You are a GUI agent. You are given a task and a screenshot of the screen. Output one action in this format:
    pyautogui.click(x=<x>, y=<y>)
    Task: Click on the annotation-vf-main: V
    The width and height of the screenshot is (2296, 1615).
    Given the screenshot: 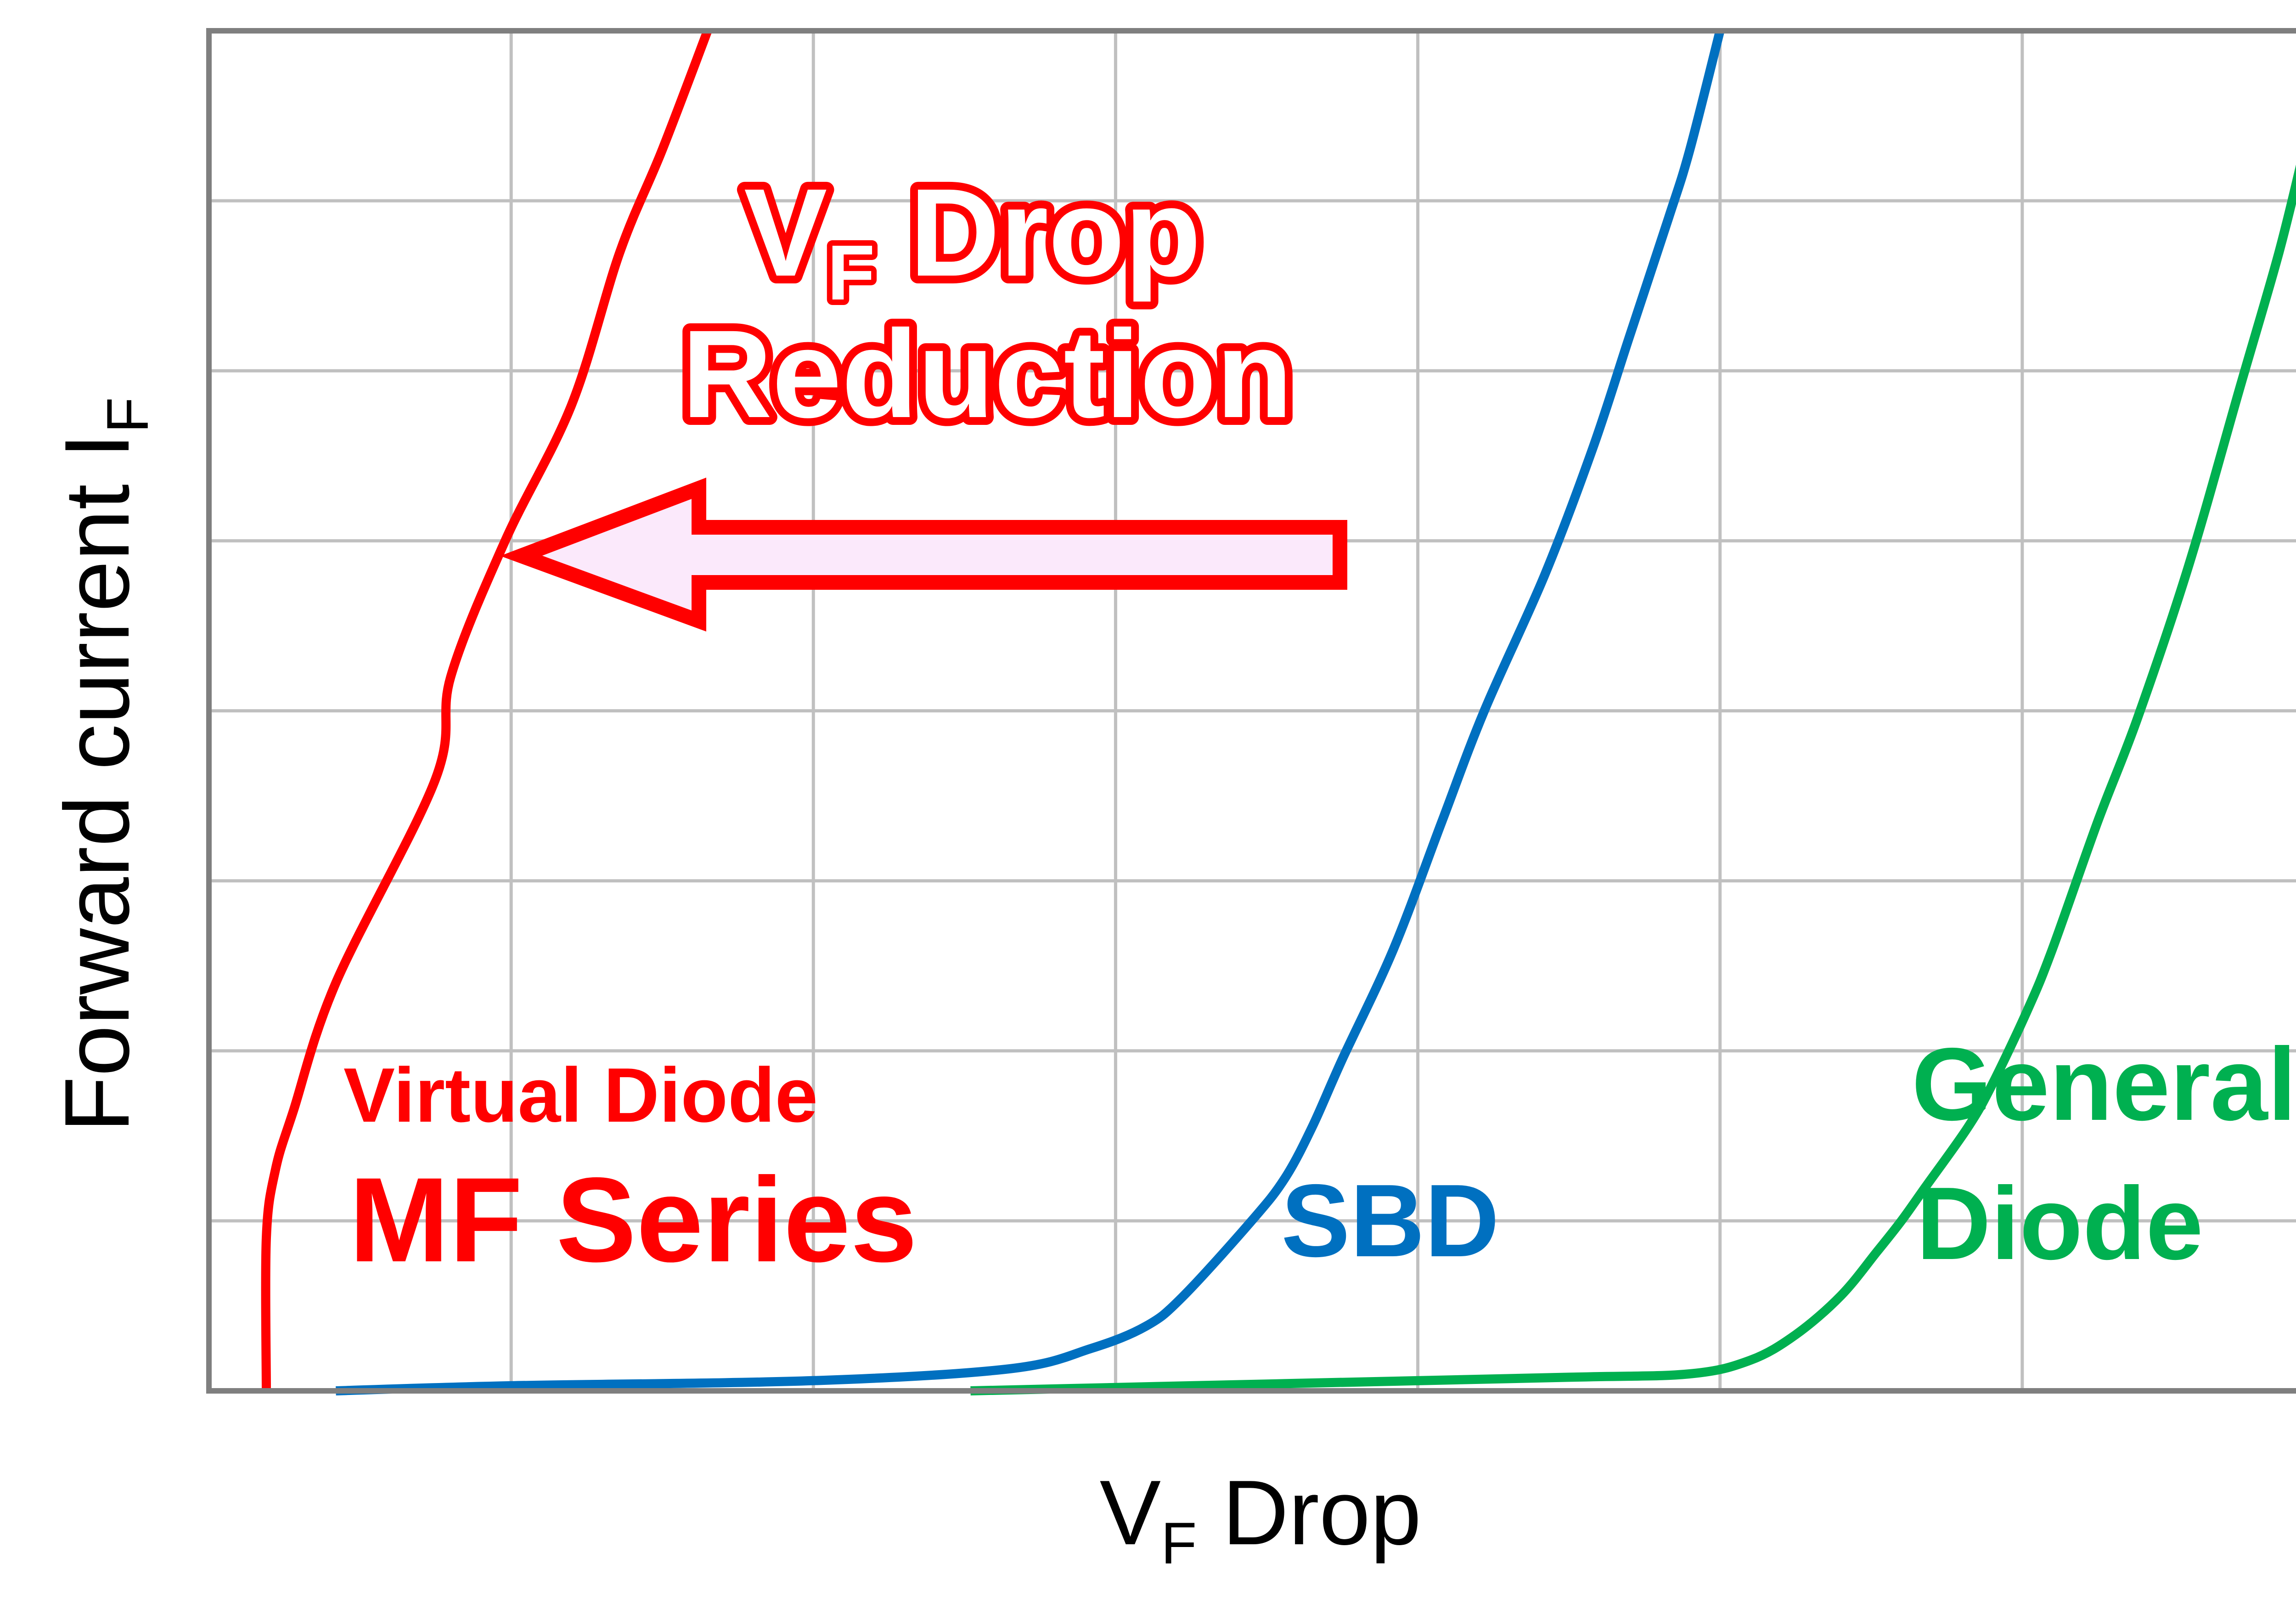 What is the action you would take?
    pyautogui.click(x=786, y=232)
    